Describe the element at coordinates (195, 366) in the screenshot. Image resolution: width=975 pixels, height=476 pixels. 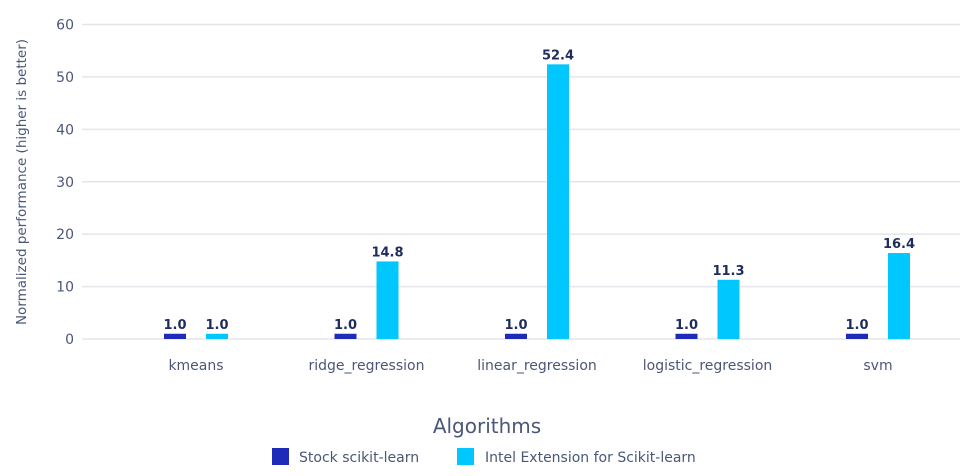
I see `category-label: kmeans` at that location.